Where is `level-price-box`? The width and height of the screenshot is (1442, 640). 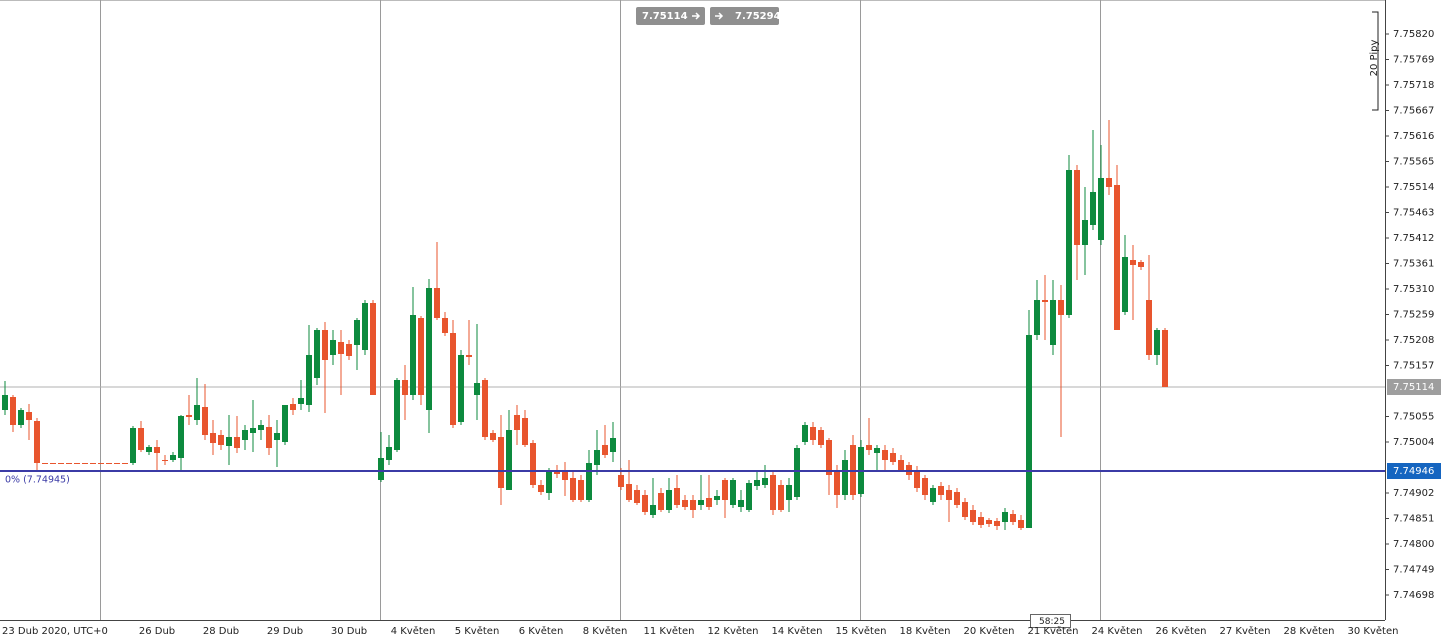 level-price-box is located at coordinates (1414, 471).